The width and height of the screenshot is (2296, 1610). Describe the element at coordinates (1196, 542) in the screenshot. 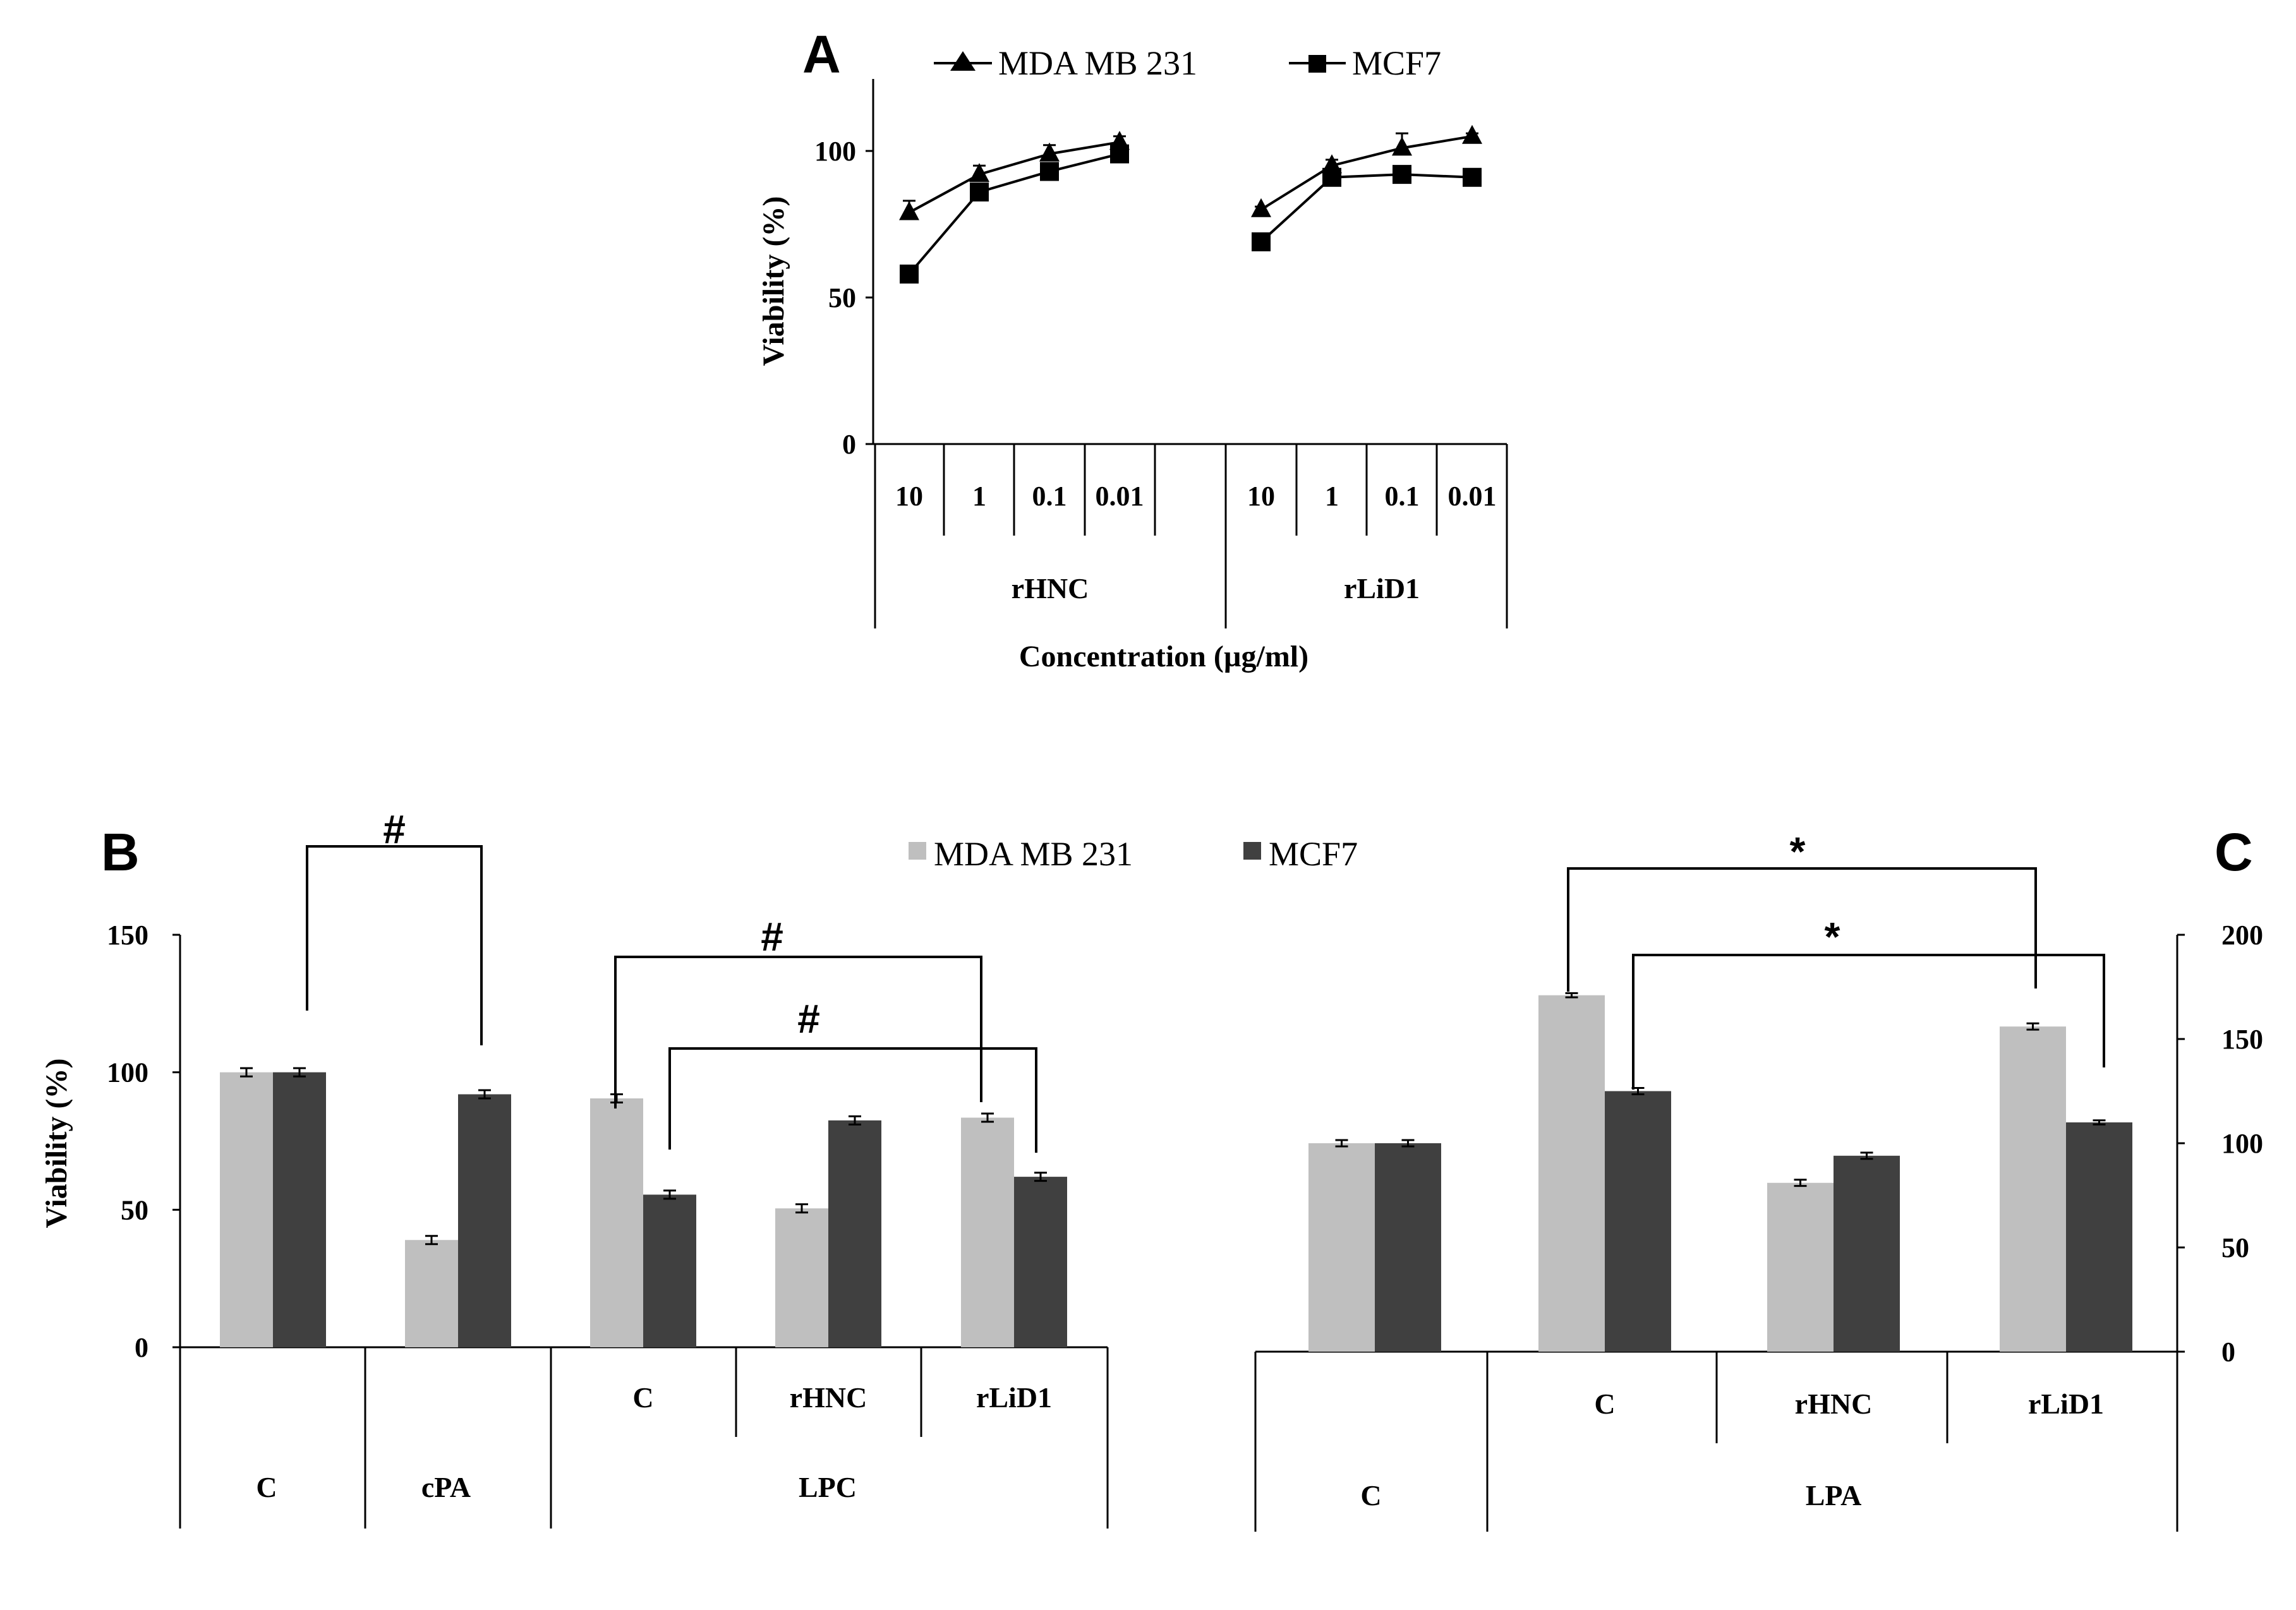

I see `panel-a-x-labels: 10 1 0.1 0.01 rHNC 10 1 0.1 0.01 rLiD1` at that location.